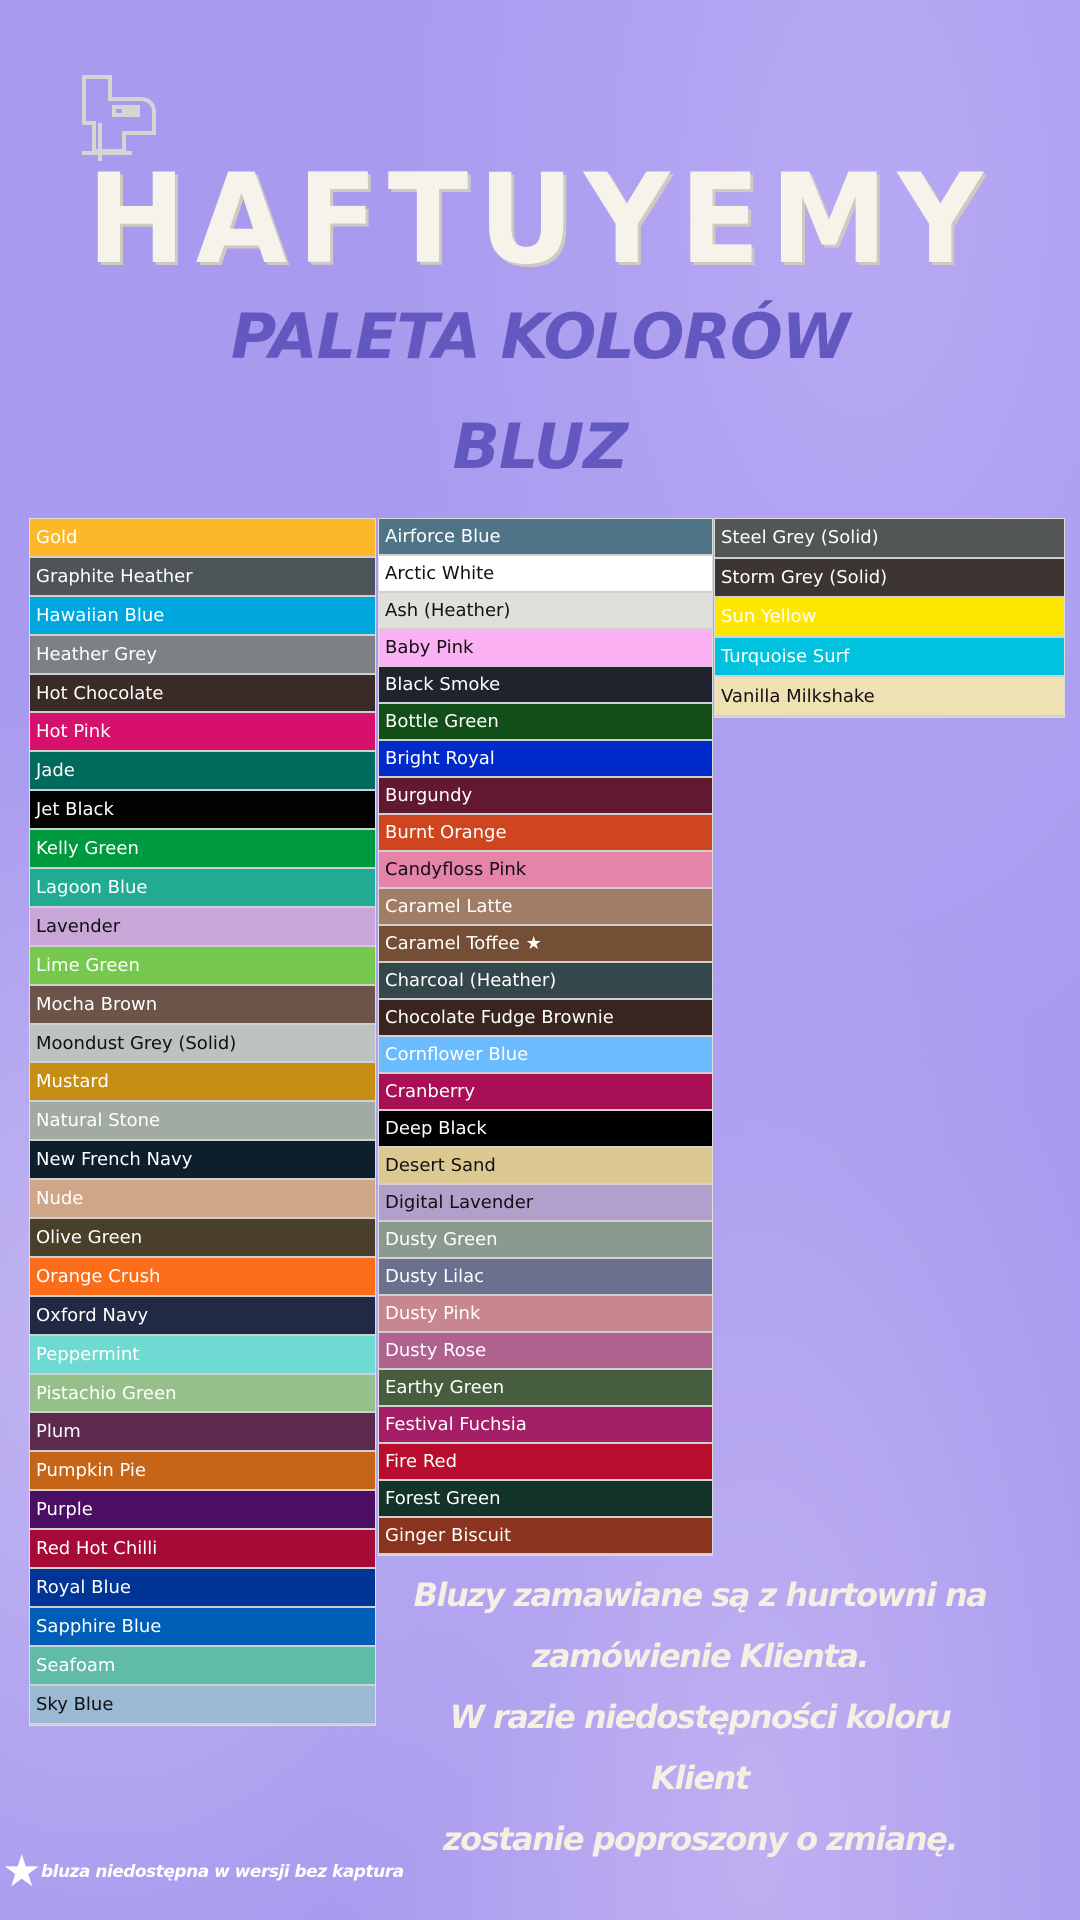 Image resolution: width=1080 pixels, height=1920 pixels. Describe the element at coordinates (202, 1083) in the screenshot. I see `color-swatch: Mustard` at that location.